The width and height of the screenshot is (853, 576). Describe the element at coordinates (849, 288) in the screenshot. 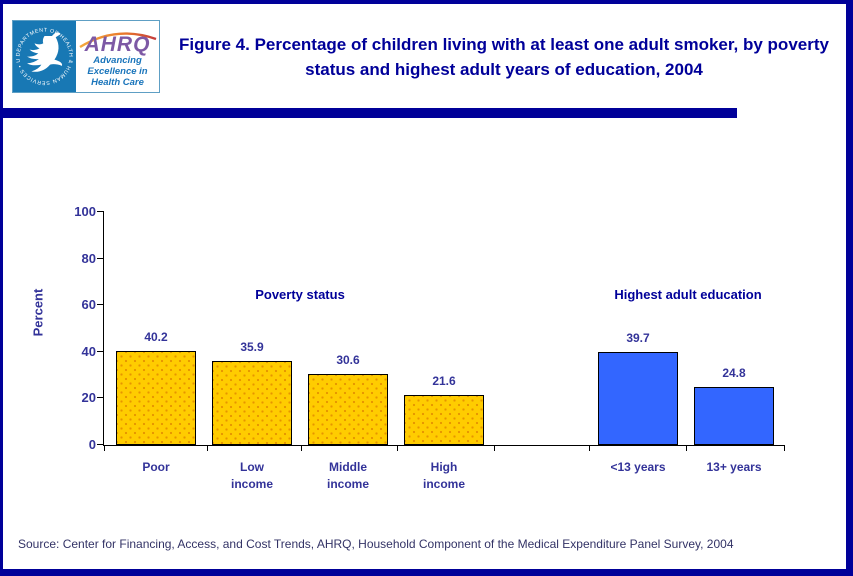

I see `frame-border-right` at that location.